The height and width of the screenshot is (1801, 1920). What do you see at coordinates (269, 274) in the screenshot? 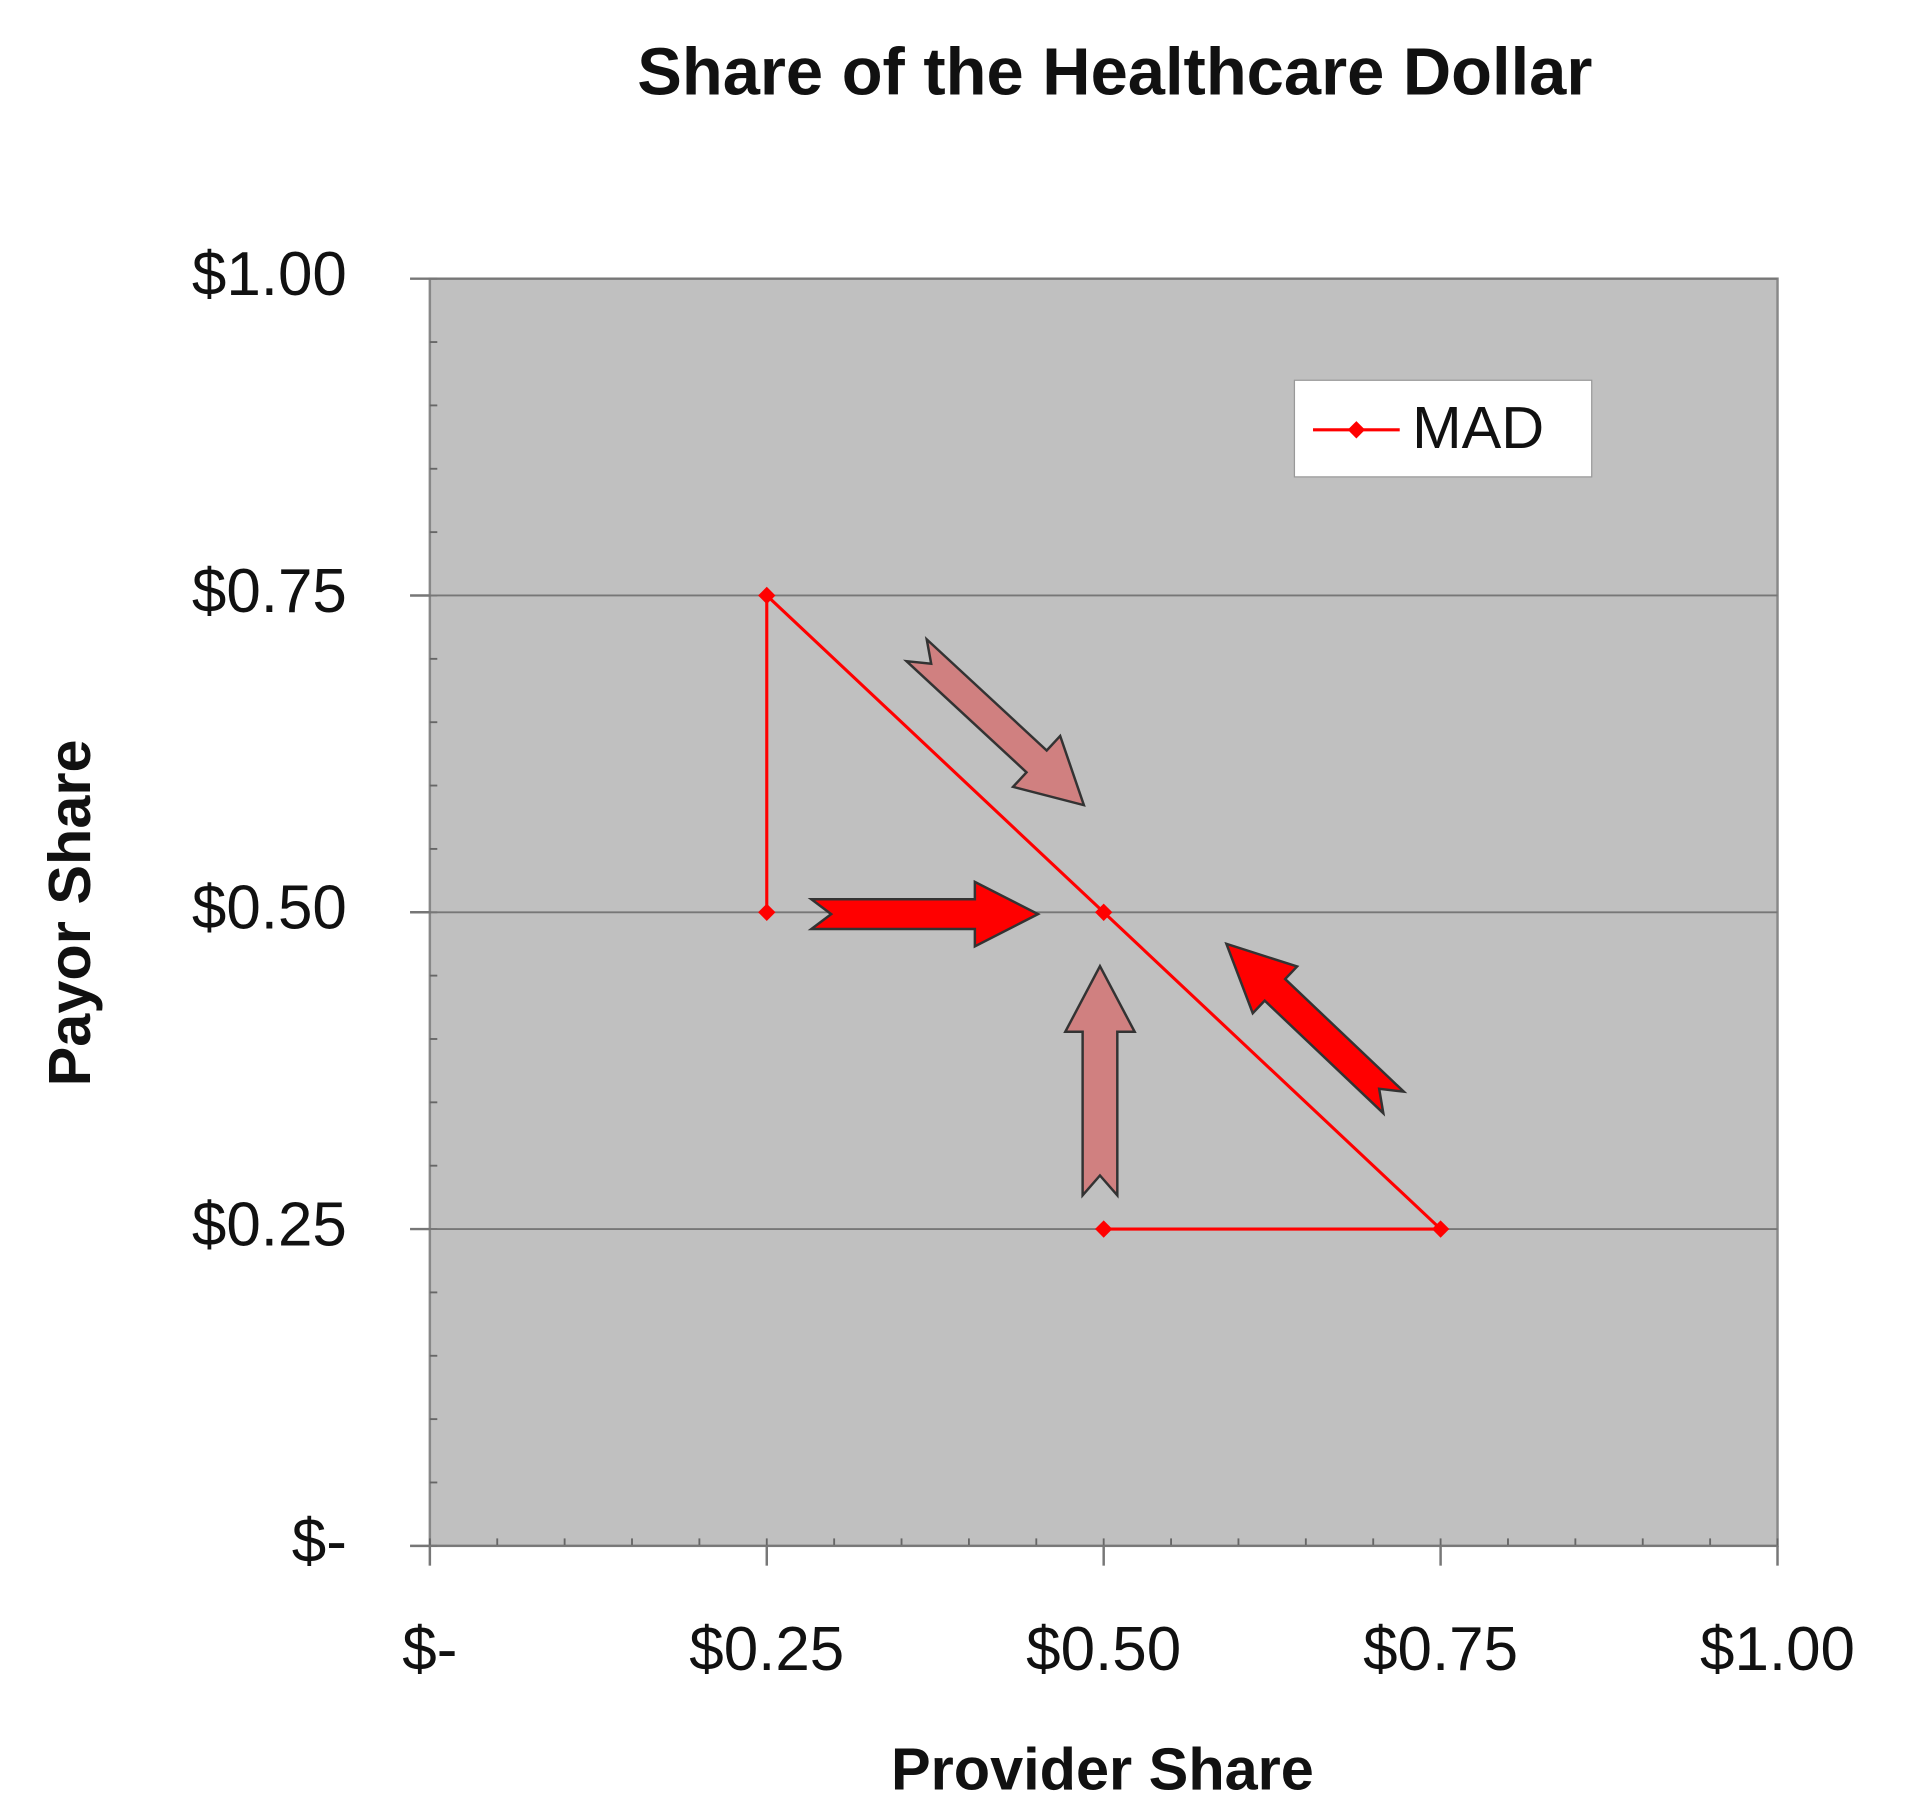
I see `y-tick-label: $1.00` at bounding box center [269, 274].